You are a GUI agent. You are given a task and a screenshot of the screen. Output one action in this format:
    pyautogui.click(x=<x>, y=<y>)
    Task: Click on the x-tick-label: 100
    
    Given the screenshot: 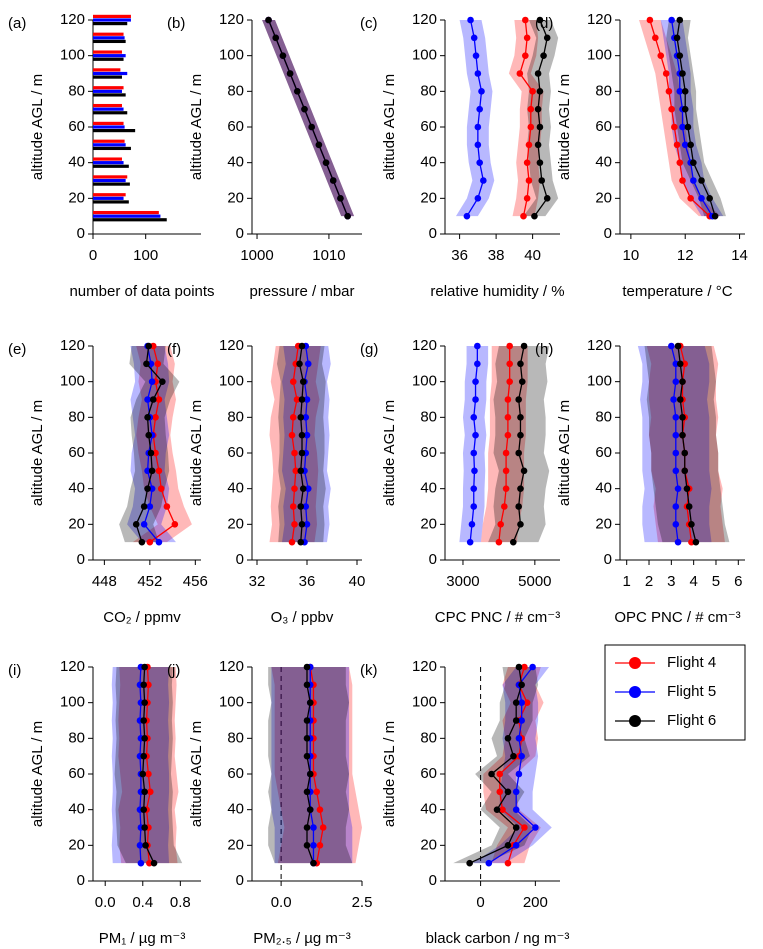 What is the action you would take?
    pyautogui.click(x=145, y=255)
    